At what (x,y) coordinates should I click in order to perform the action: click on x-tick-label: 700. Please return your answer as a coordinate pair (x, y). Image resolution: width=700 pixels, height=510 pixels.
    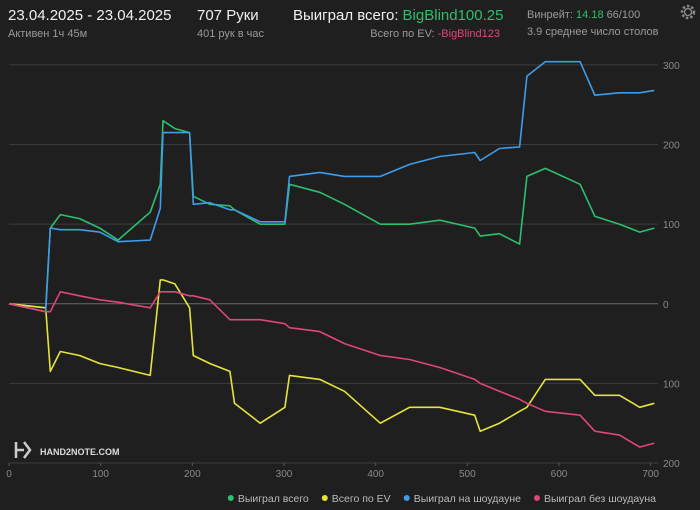
    Looking at the image, I should click on (650, 474).